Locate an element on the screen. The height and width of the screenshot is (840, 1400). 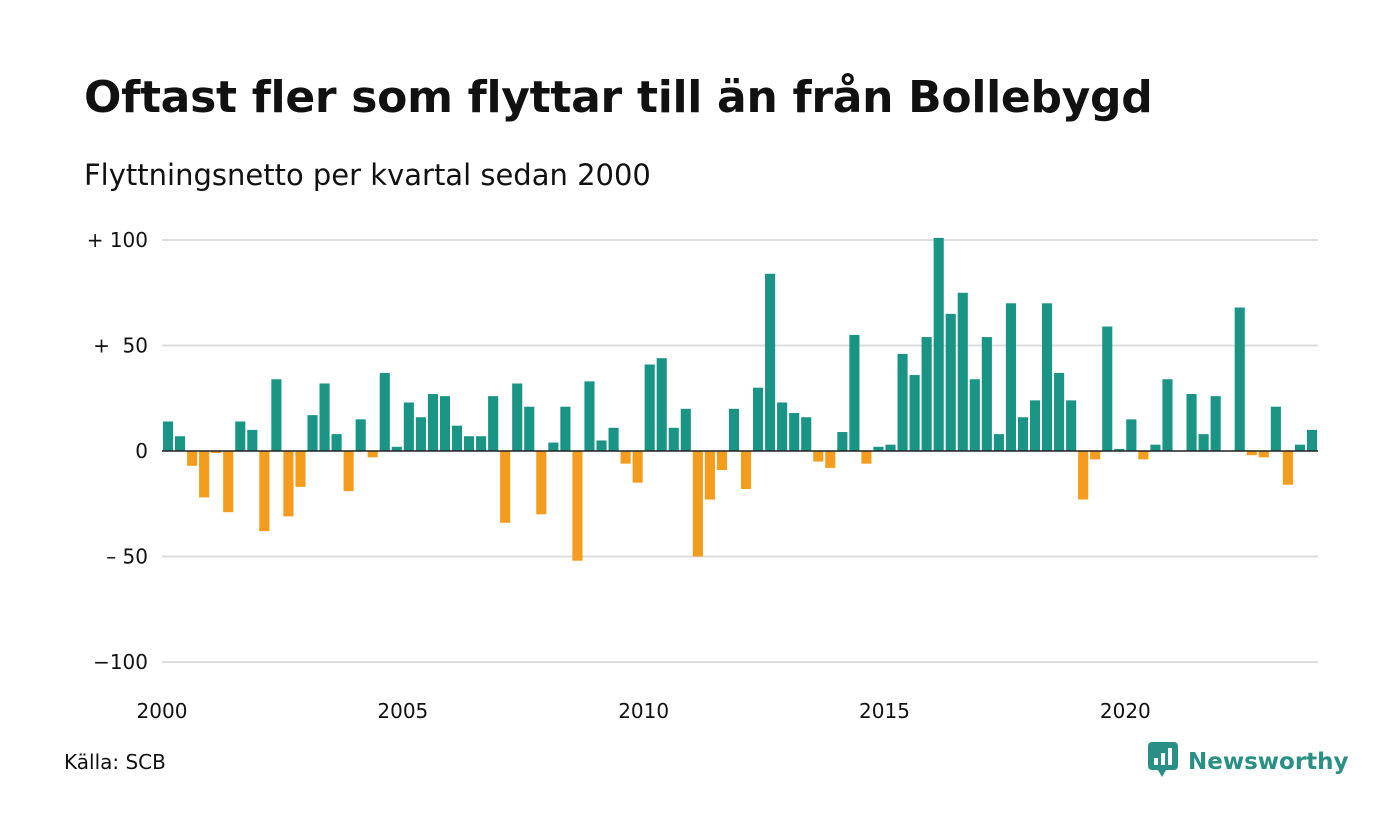
x-tick-label: 2000 is located at coordinates (162, 711).